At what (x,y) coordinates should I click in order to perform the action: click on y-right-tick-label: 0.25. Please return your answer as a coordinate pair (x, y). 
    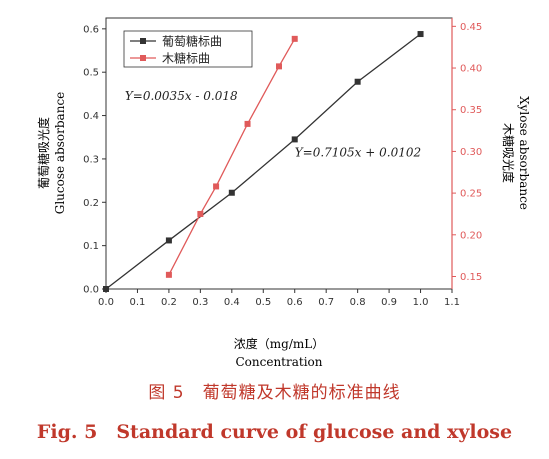
    Looking at the image, I should click on (471, 194).